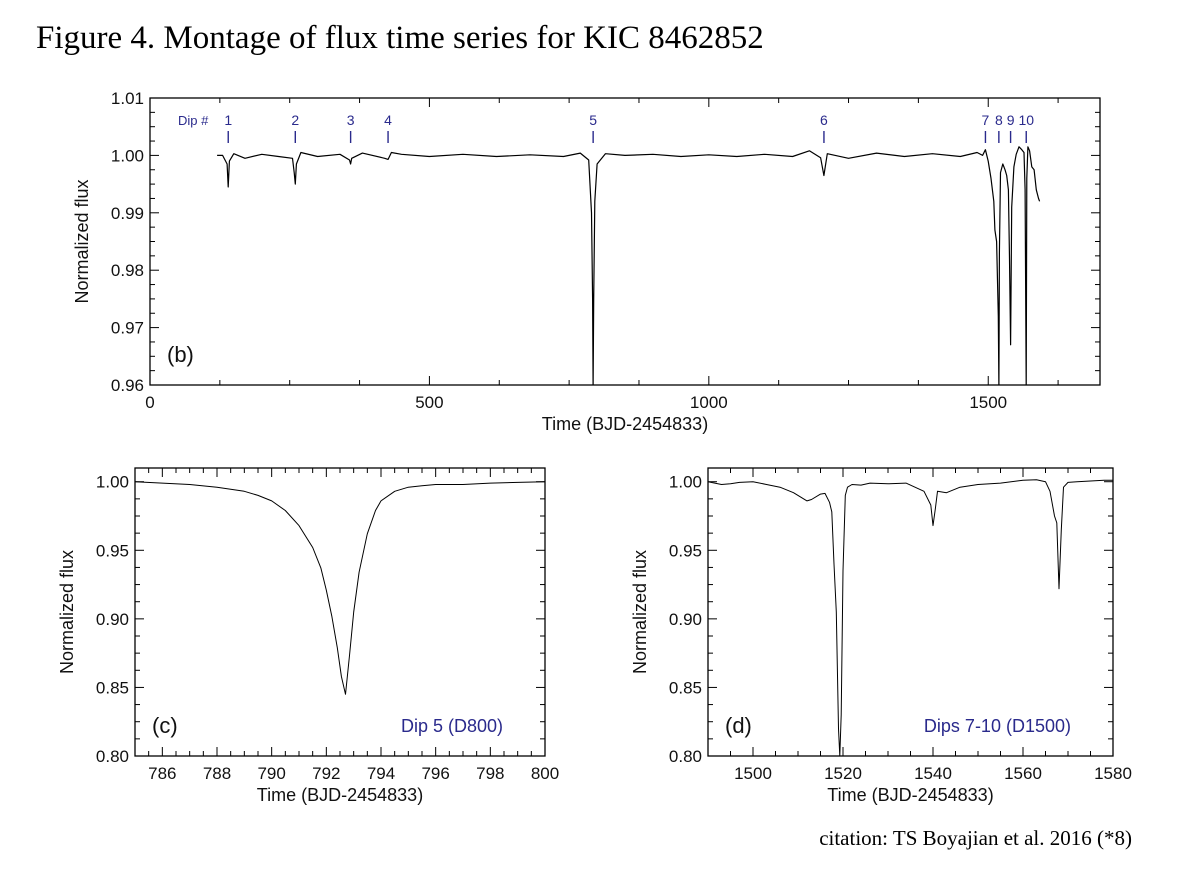 This screenshot has width=1200, height=869. Describe the element at coordinates (545, 773) in the screenshot. I see `x-tick-label: 800` at that location.